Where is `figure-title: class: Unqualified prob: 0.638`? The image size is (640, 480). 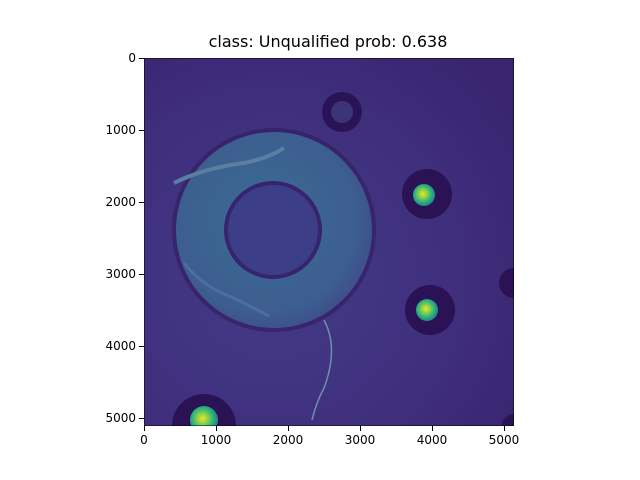
figure-title: class: Unqualified prob: 0.638 is located at coordinates (328, 41).